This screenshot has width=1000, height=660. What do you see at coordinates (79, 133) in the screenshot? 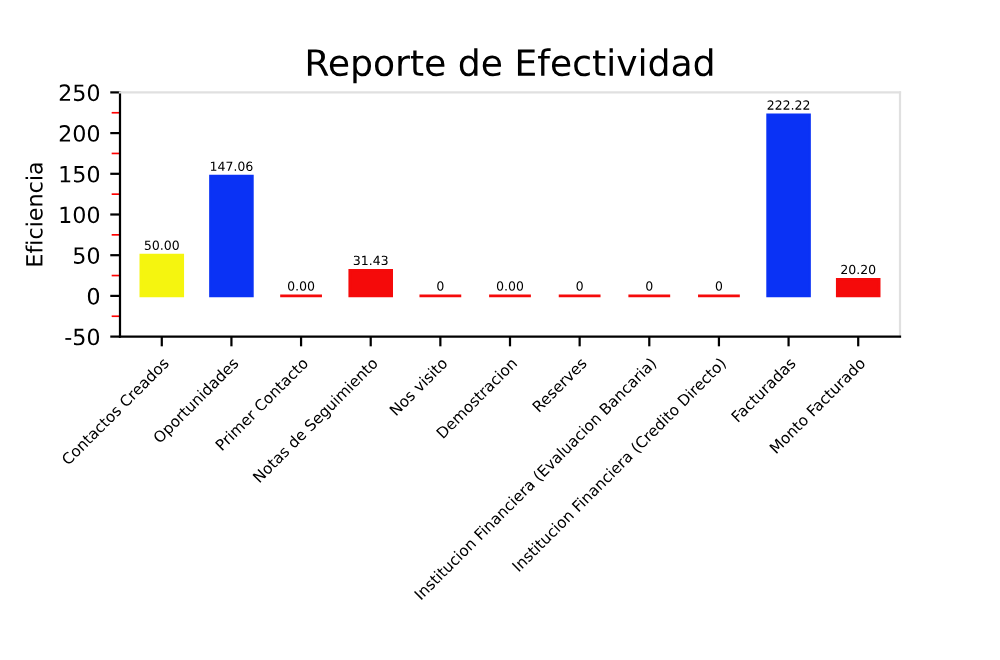
I see `y-tick-label: 200` at bounding box center [79, 133].